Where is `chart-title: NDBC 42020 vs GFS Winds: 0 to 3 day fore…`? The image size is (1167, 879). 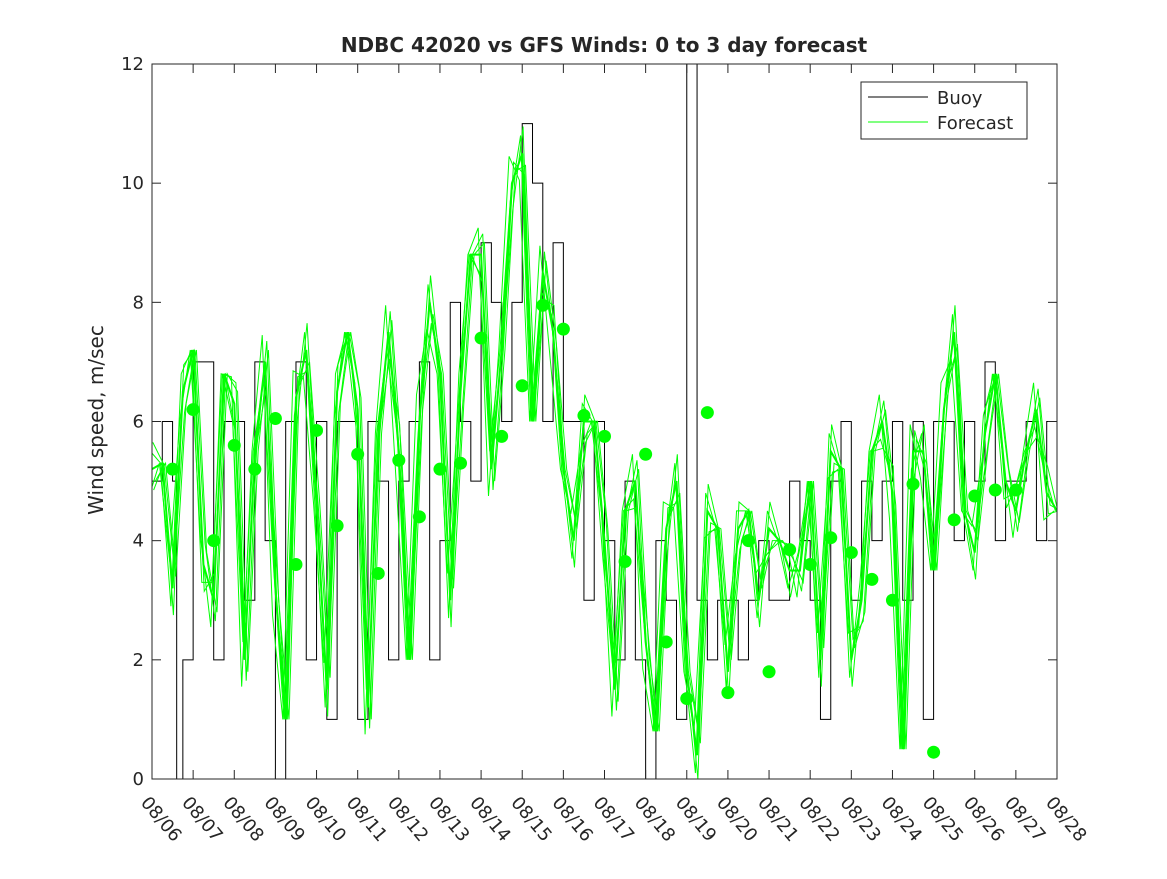
chart-title: NDBC 42020 vs GFS Winds: 0 to 3 day fore… is located at coordinates (604, 45).